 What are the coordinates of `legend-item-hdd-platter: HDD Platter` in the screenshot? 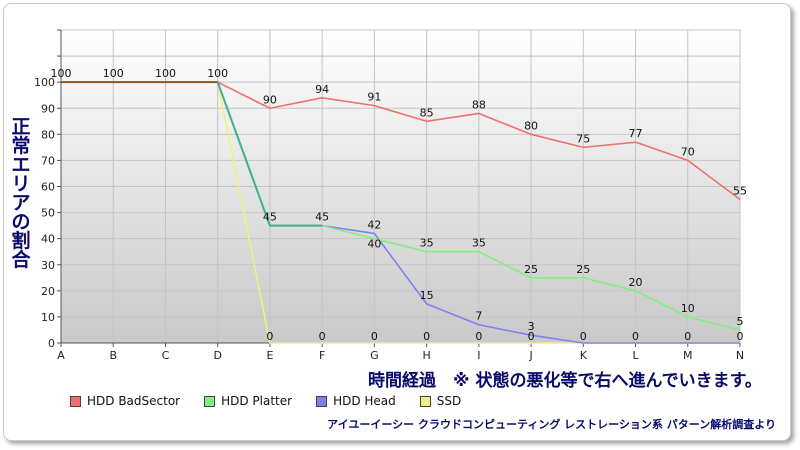 It's located at (248, 401).